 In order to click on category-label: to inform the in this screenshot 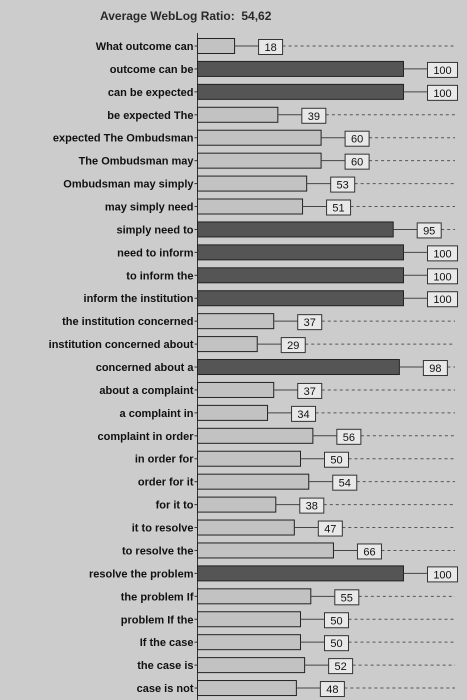, I will do `click(159, 276)`.